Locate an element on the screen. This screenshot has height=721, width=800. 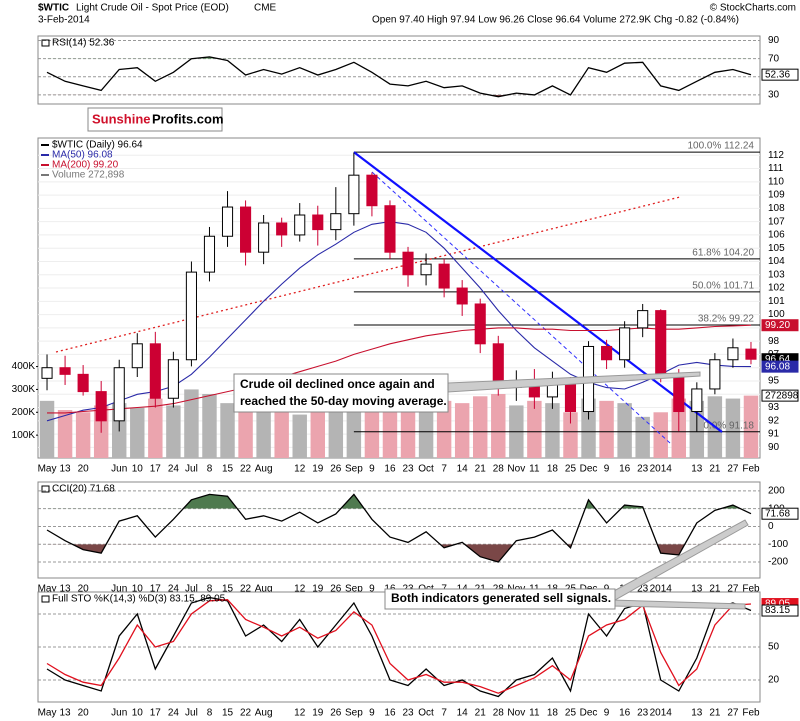
x-tick-label: Oct is located at coordinates (426, 713).